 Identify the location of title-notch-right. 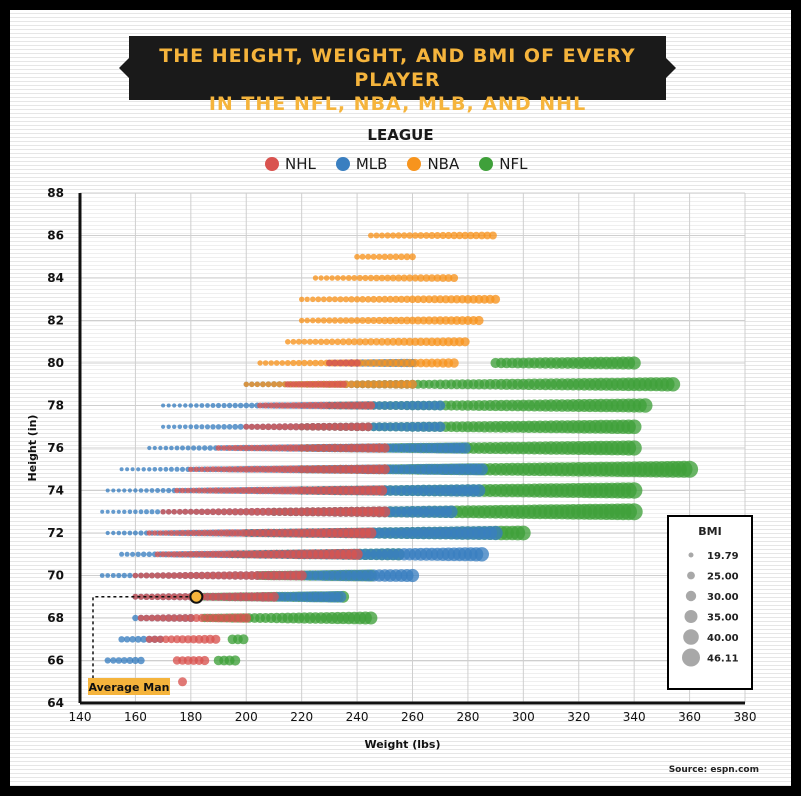
(671, 68).